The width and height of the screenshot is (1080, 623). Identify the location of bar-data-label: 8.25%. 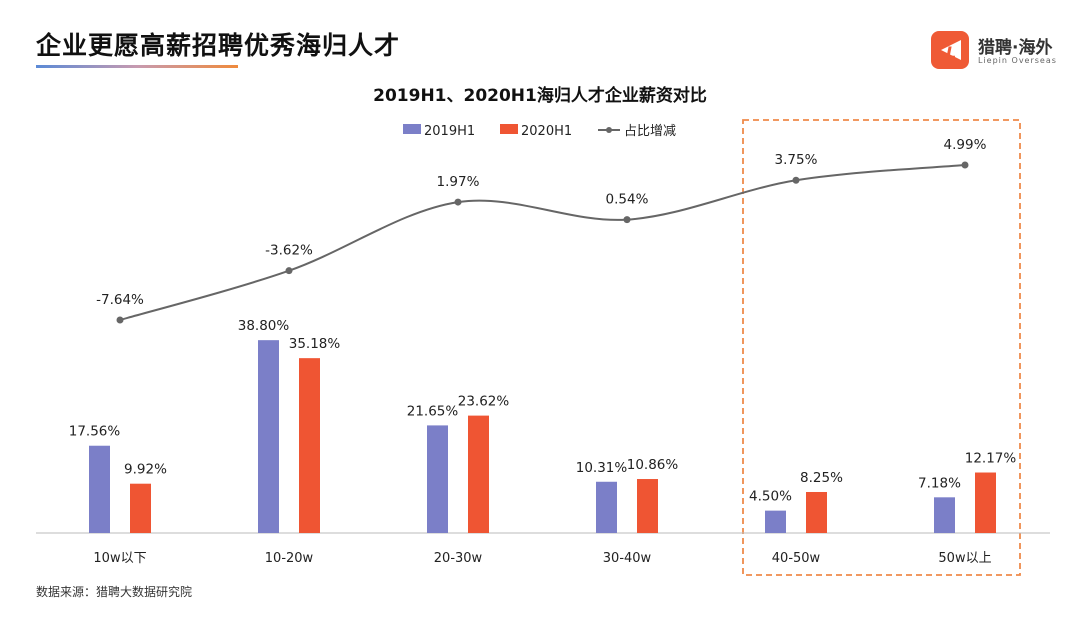
(821, 478).